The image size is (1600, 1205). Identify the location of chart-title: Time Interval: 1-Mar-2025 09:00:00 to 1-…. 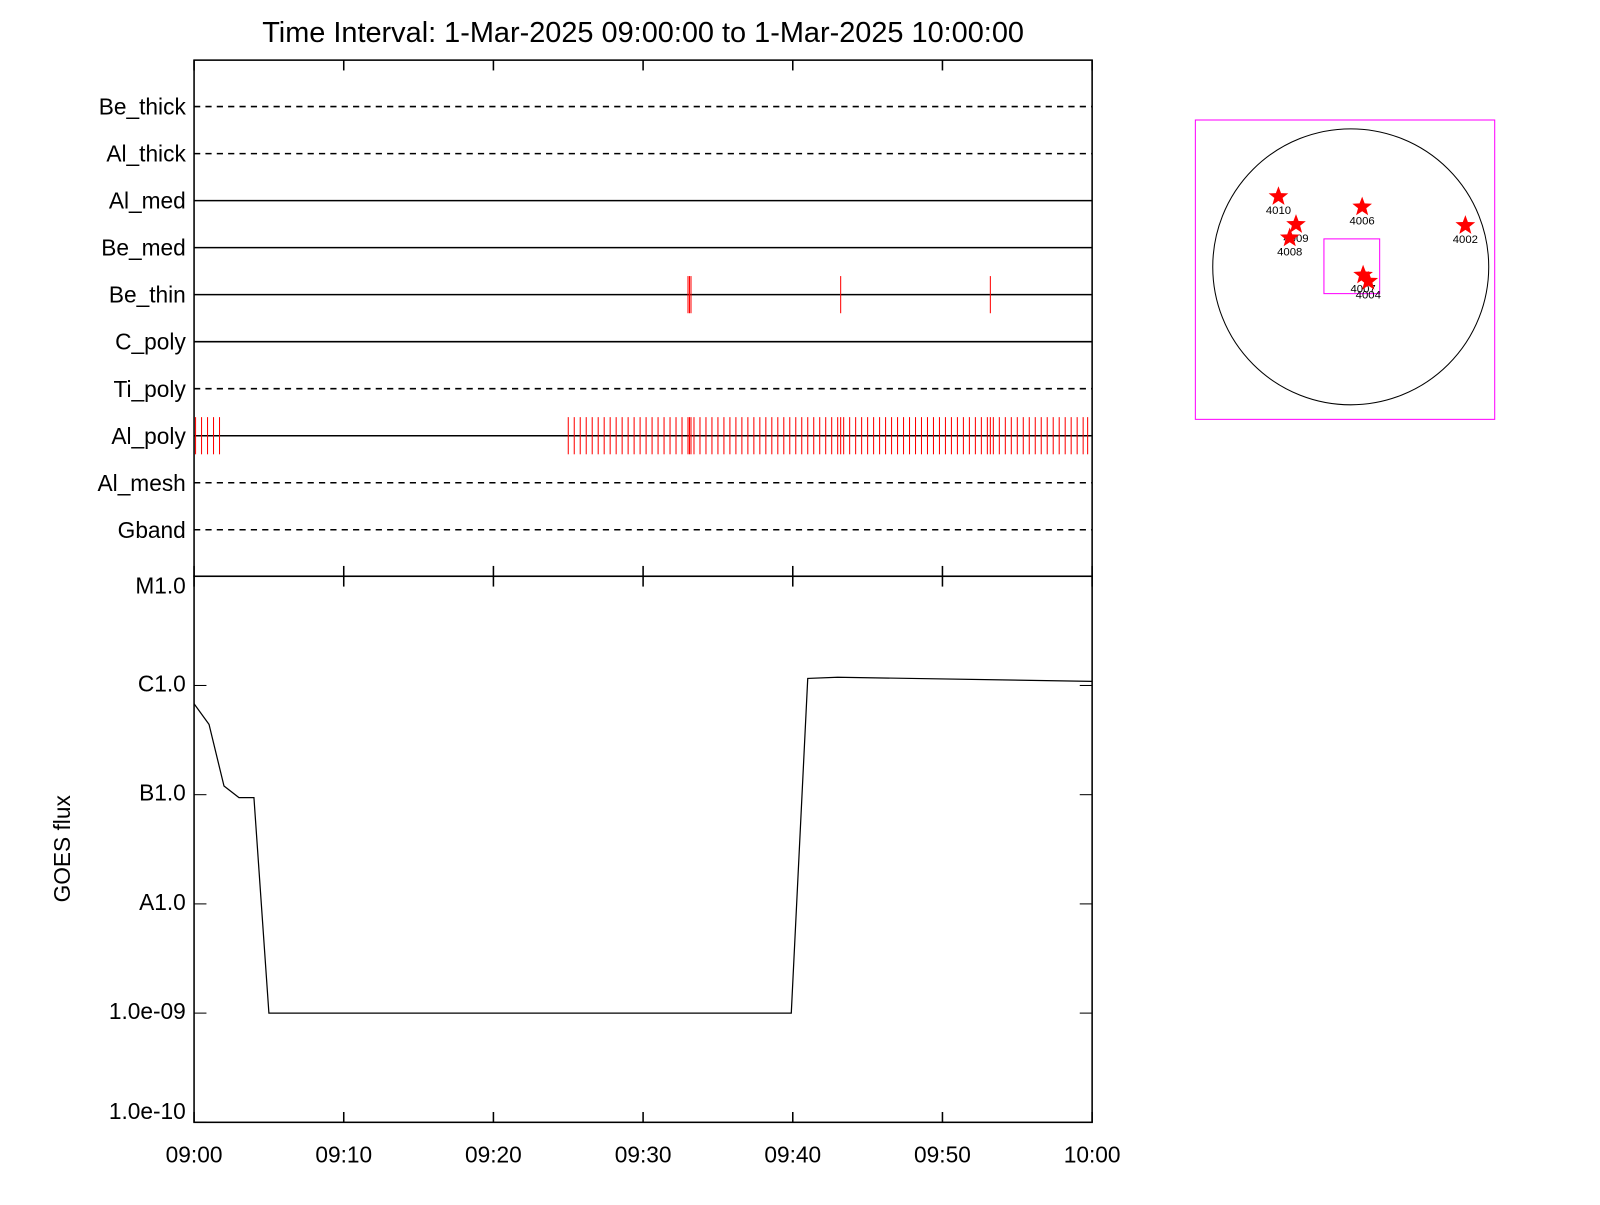
(643, 33).